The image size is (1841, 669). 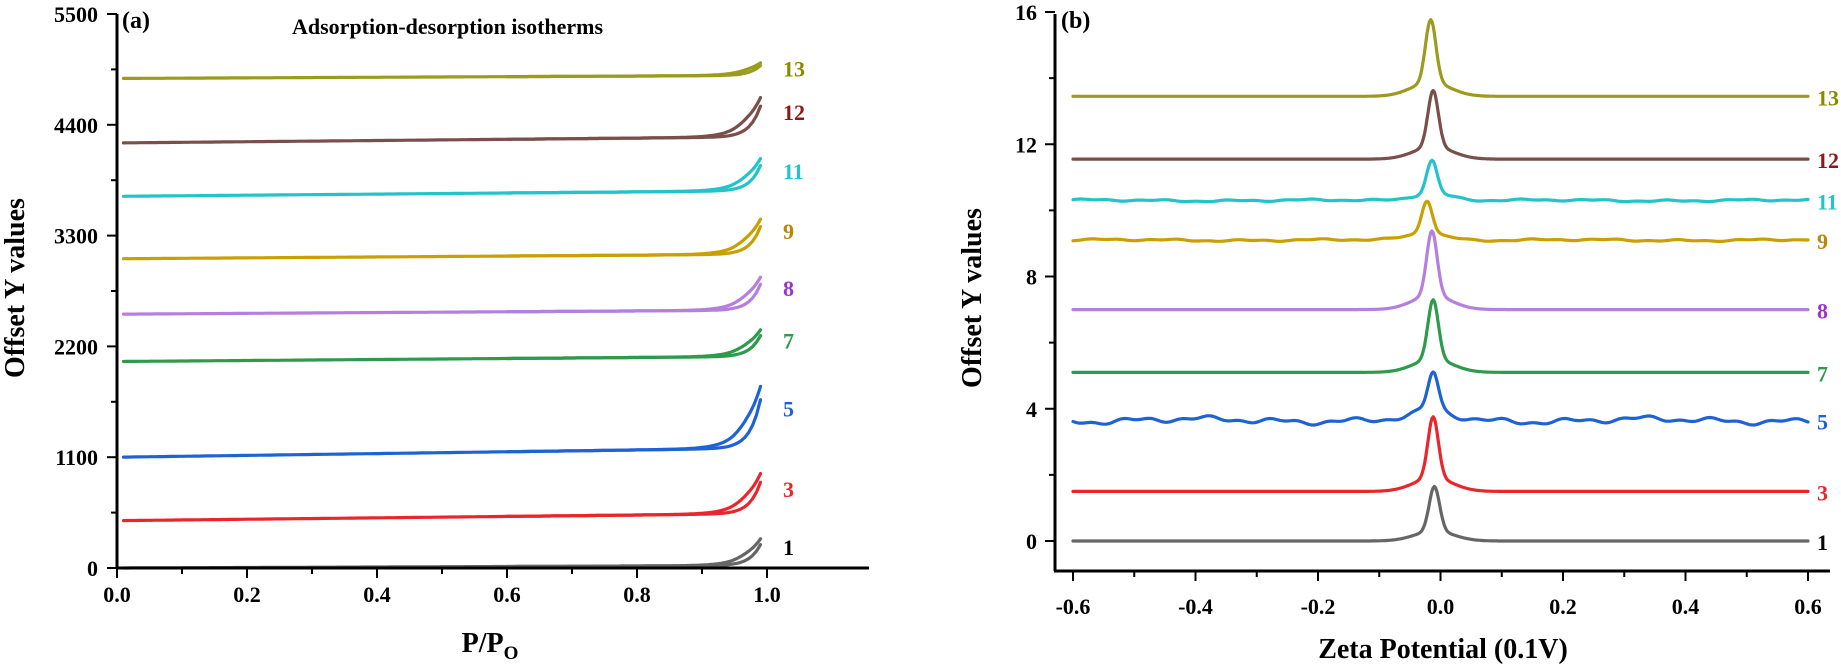 What do you see at coordinates (767, 594) in the screenshot?
I see `panel-a-xtick-label: 1.0` at bounding box center [767, 594].